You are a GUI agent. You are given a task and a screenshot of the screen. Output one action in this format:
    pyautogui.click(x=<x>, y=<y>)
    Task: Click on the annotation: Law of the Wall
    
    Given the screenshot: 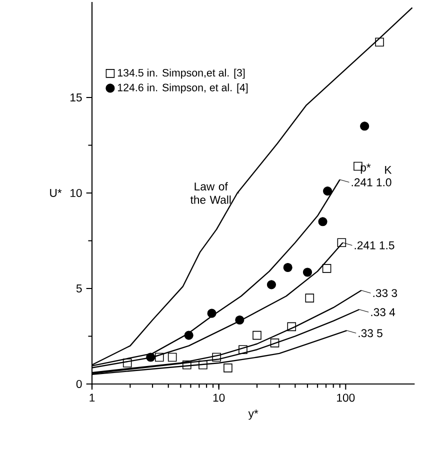 What is the action you would take?
    pyautogui.click(x=210, y=193)
    